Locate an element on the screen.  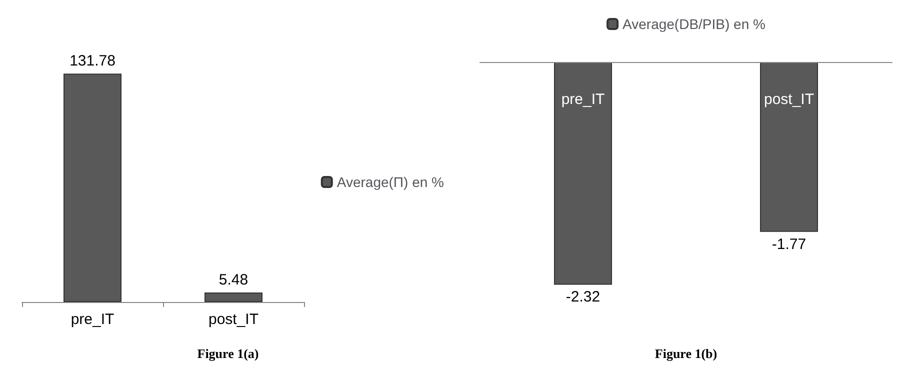
caption: Figure 1(a) is located at coordinates (228, 353).